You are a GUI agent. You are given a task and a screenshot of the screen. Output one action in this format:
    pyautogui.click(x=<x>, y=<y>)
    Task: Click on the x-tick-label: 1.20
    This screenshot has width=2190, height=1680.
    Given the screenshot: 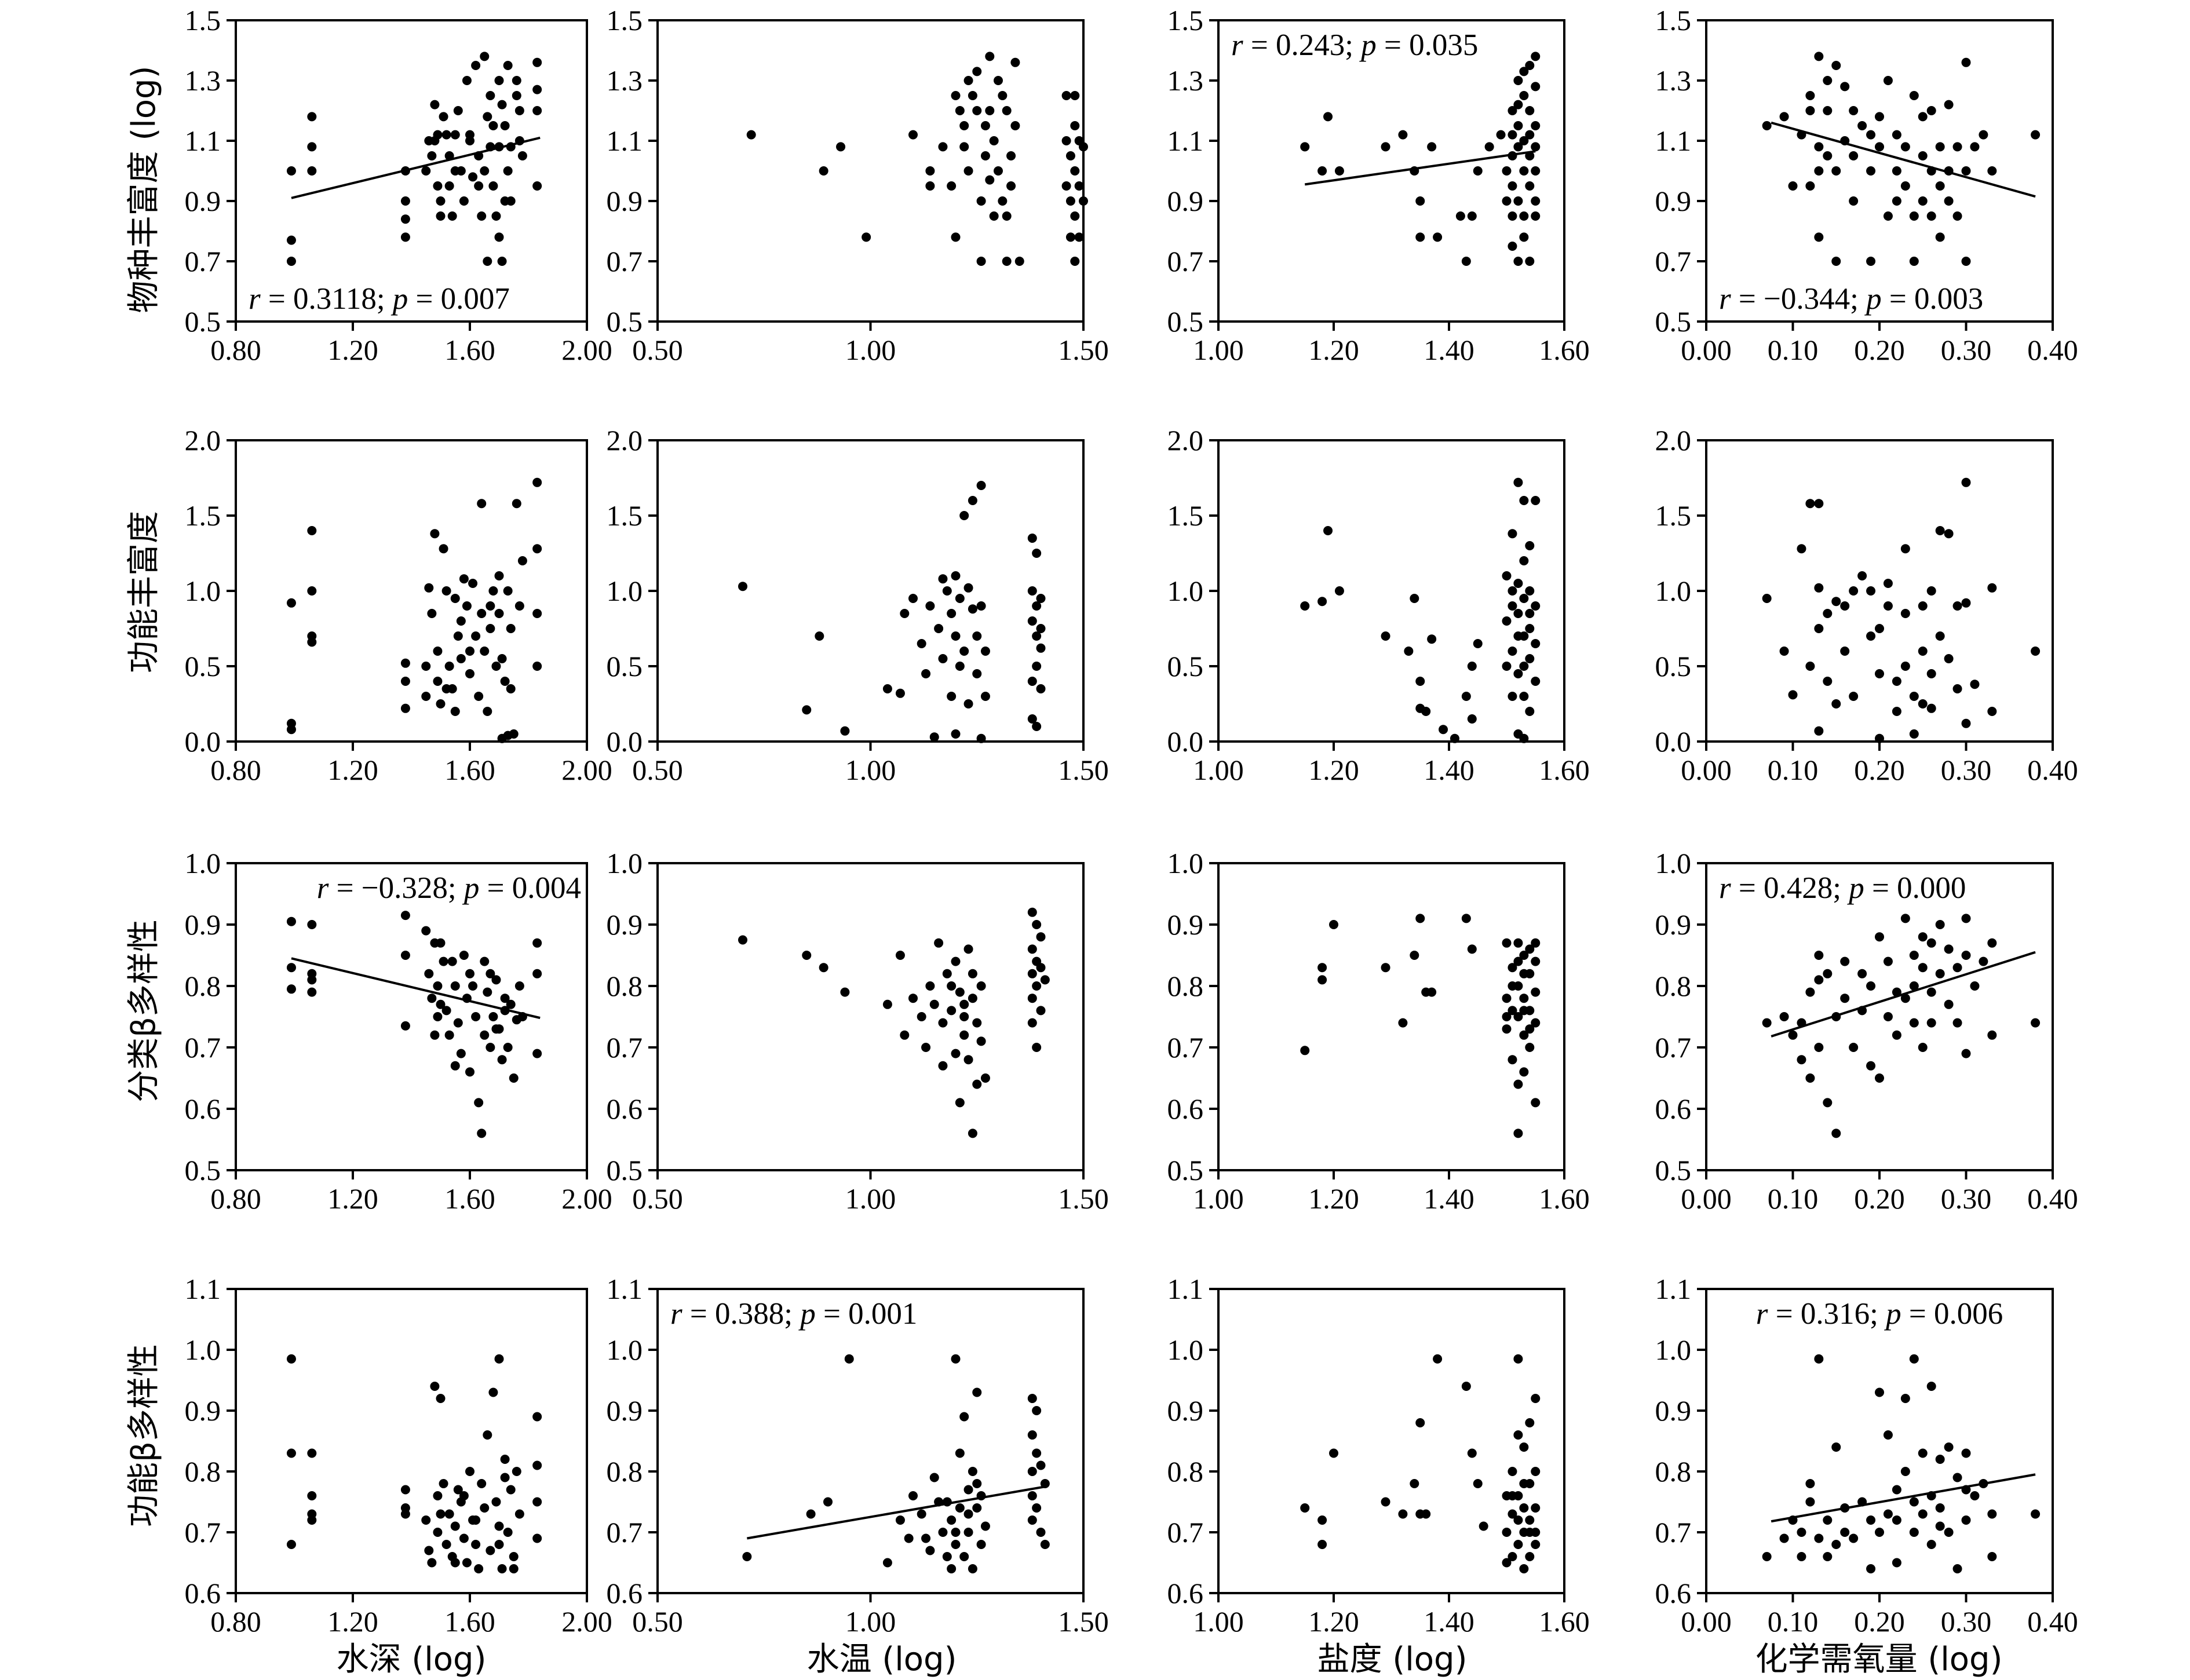 What is the action you would take?
    pyautogui.click(x=352, y=1622)
    